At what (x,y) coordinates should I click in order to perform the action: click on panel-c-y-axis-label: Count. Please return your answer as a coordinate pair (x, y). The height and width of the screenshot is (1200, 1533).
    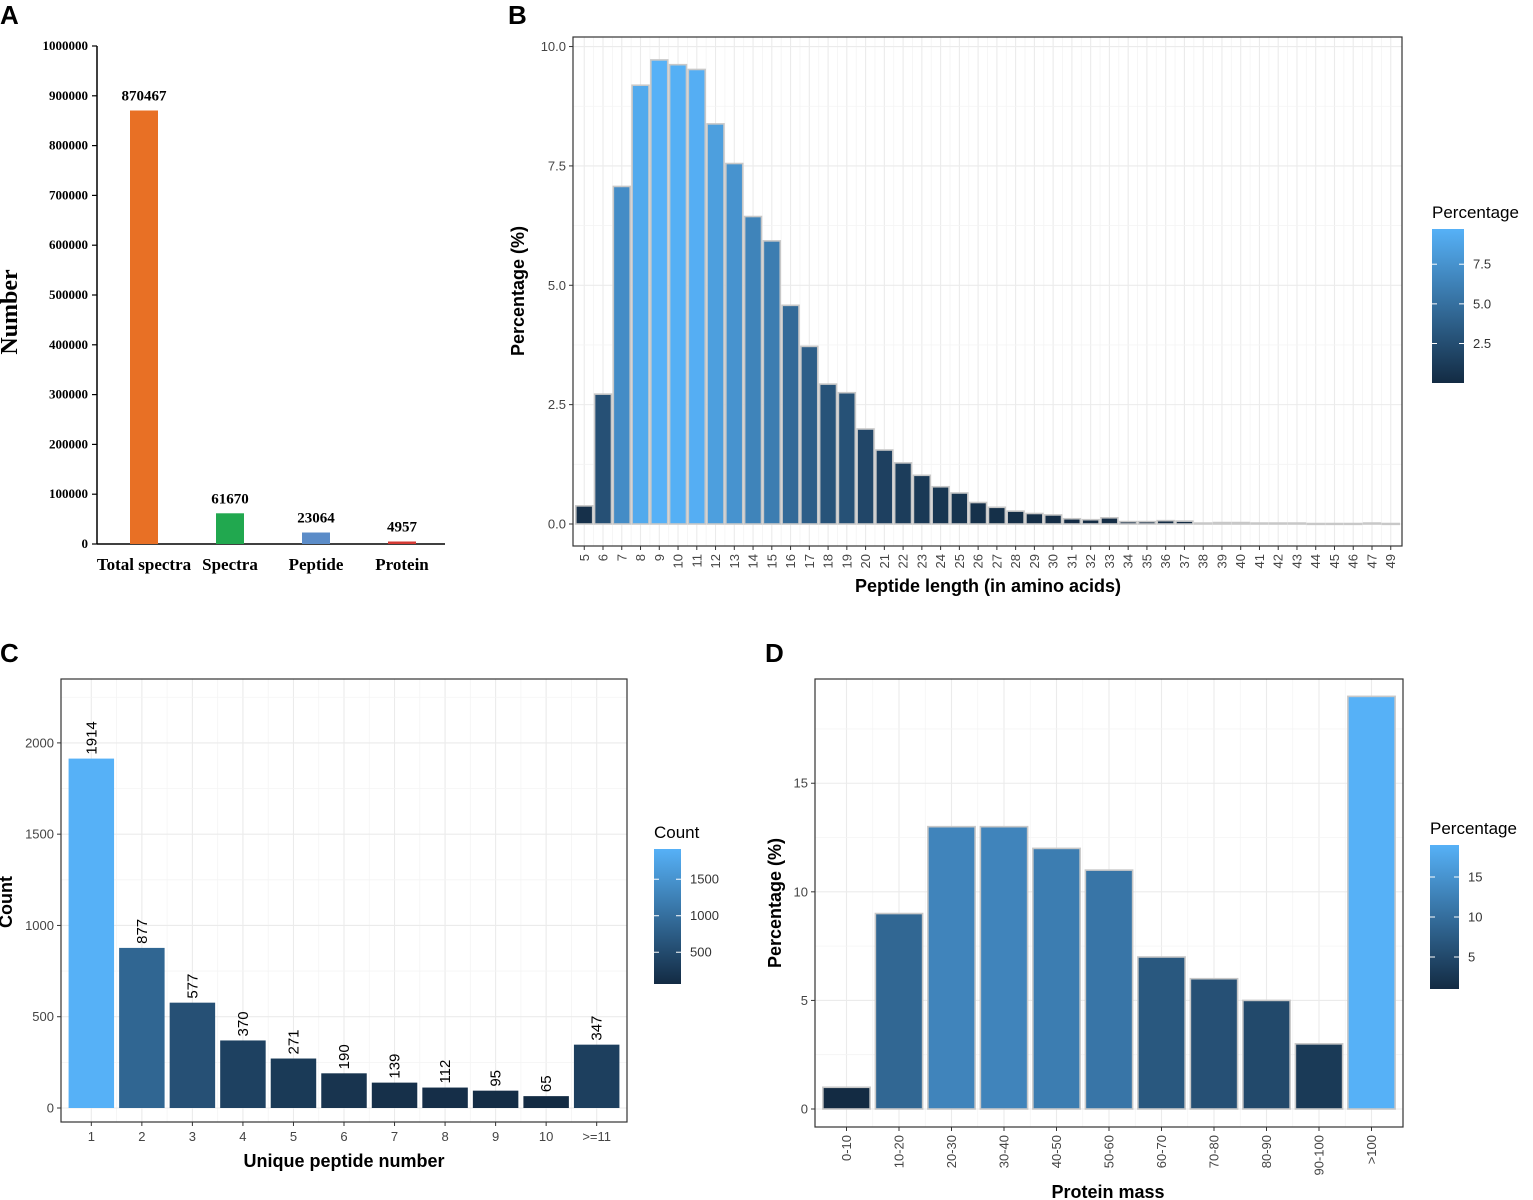
    Looking at the image, I should click on (8, 902).